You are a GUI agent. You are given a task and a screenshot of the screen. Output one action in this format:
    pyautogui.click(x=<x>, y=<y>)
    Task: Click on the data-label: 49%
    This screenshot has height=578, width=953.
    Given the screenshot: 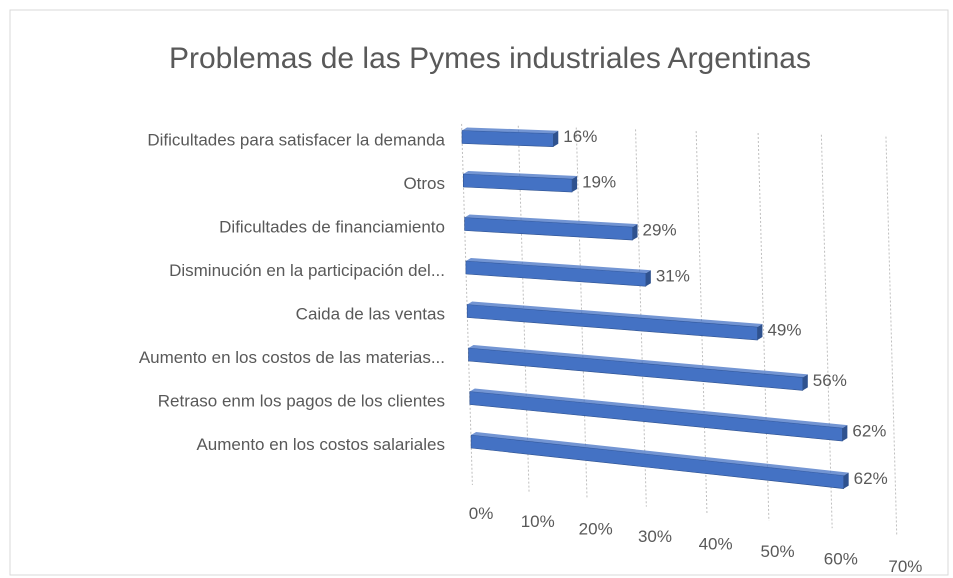 What is the action you would take?
    pyautogui.click(x=784, y=330)
    